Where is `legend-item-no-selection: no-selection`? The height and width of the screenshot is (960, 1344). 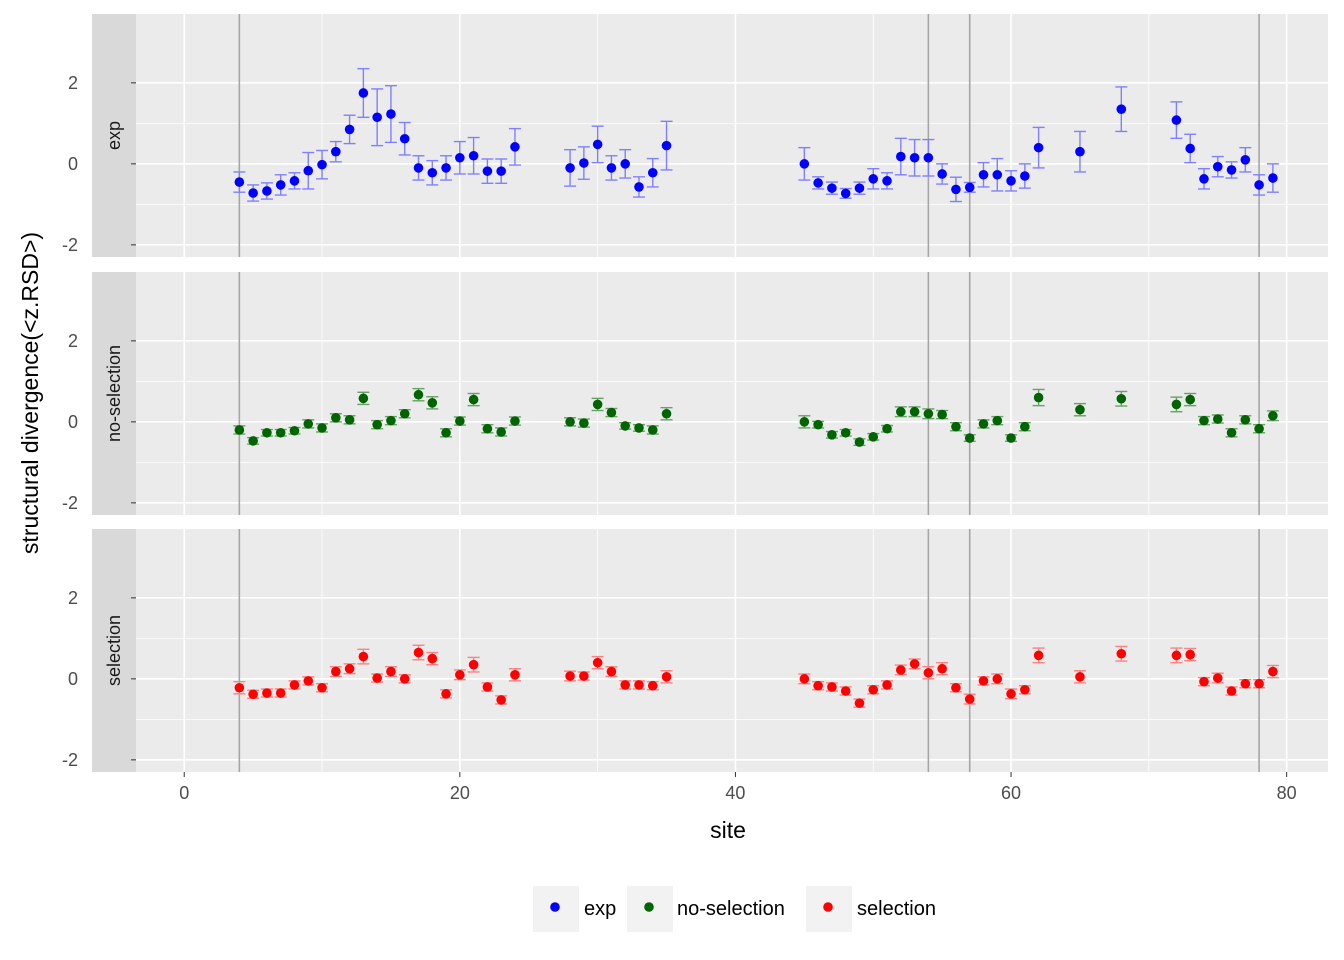 legend-item-no-selection: no-selection is located at coordinates (706, 909).